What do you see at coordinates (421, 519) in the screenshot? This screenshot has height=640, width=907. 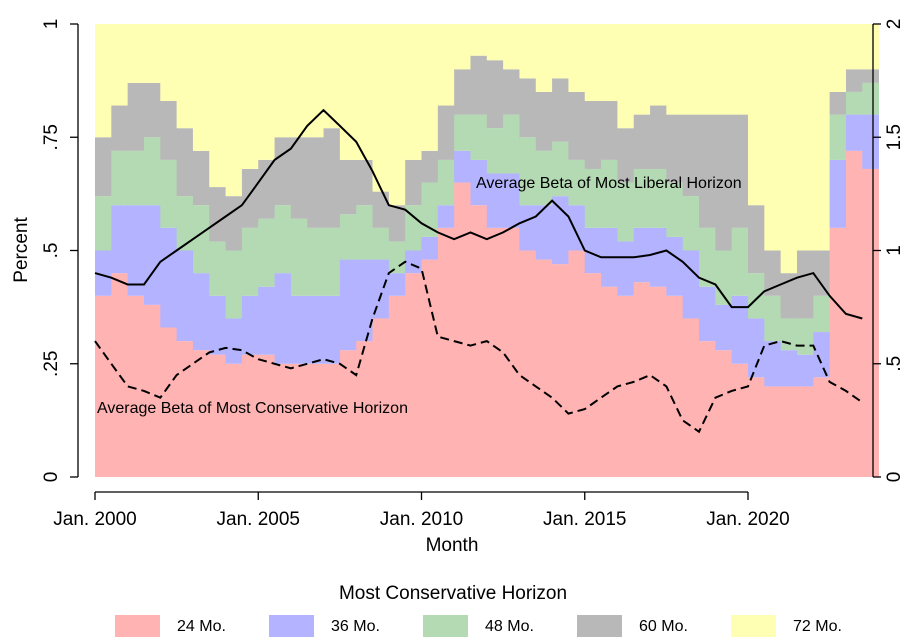 I see `x-tick-label: Jan. 2010` at bounding box center [421, 519].